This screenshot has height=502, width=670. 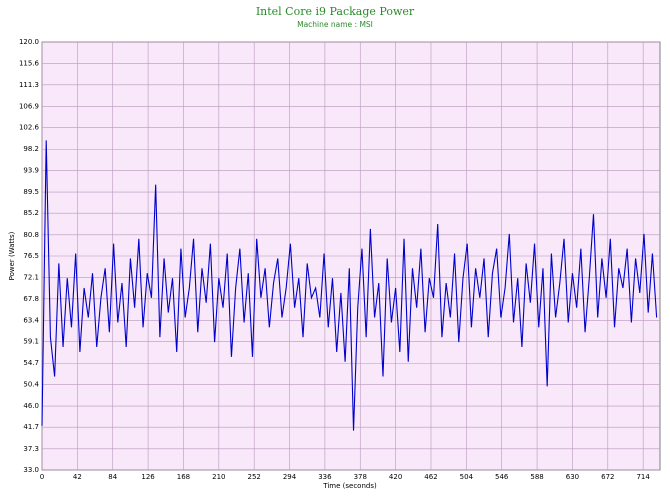 What do you see at coordinates (31, 384) in the screenshot?
I see `y-tick-label: 50.4` at bounding box center [31, 384].